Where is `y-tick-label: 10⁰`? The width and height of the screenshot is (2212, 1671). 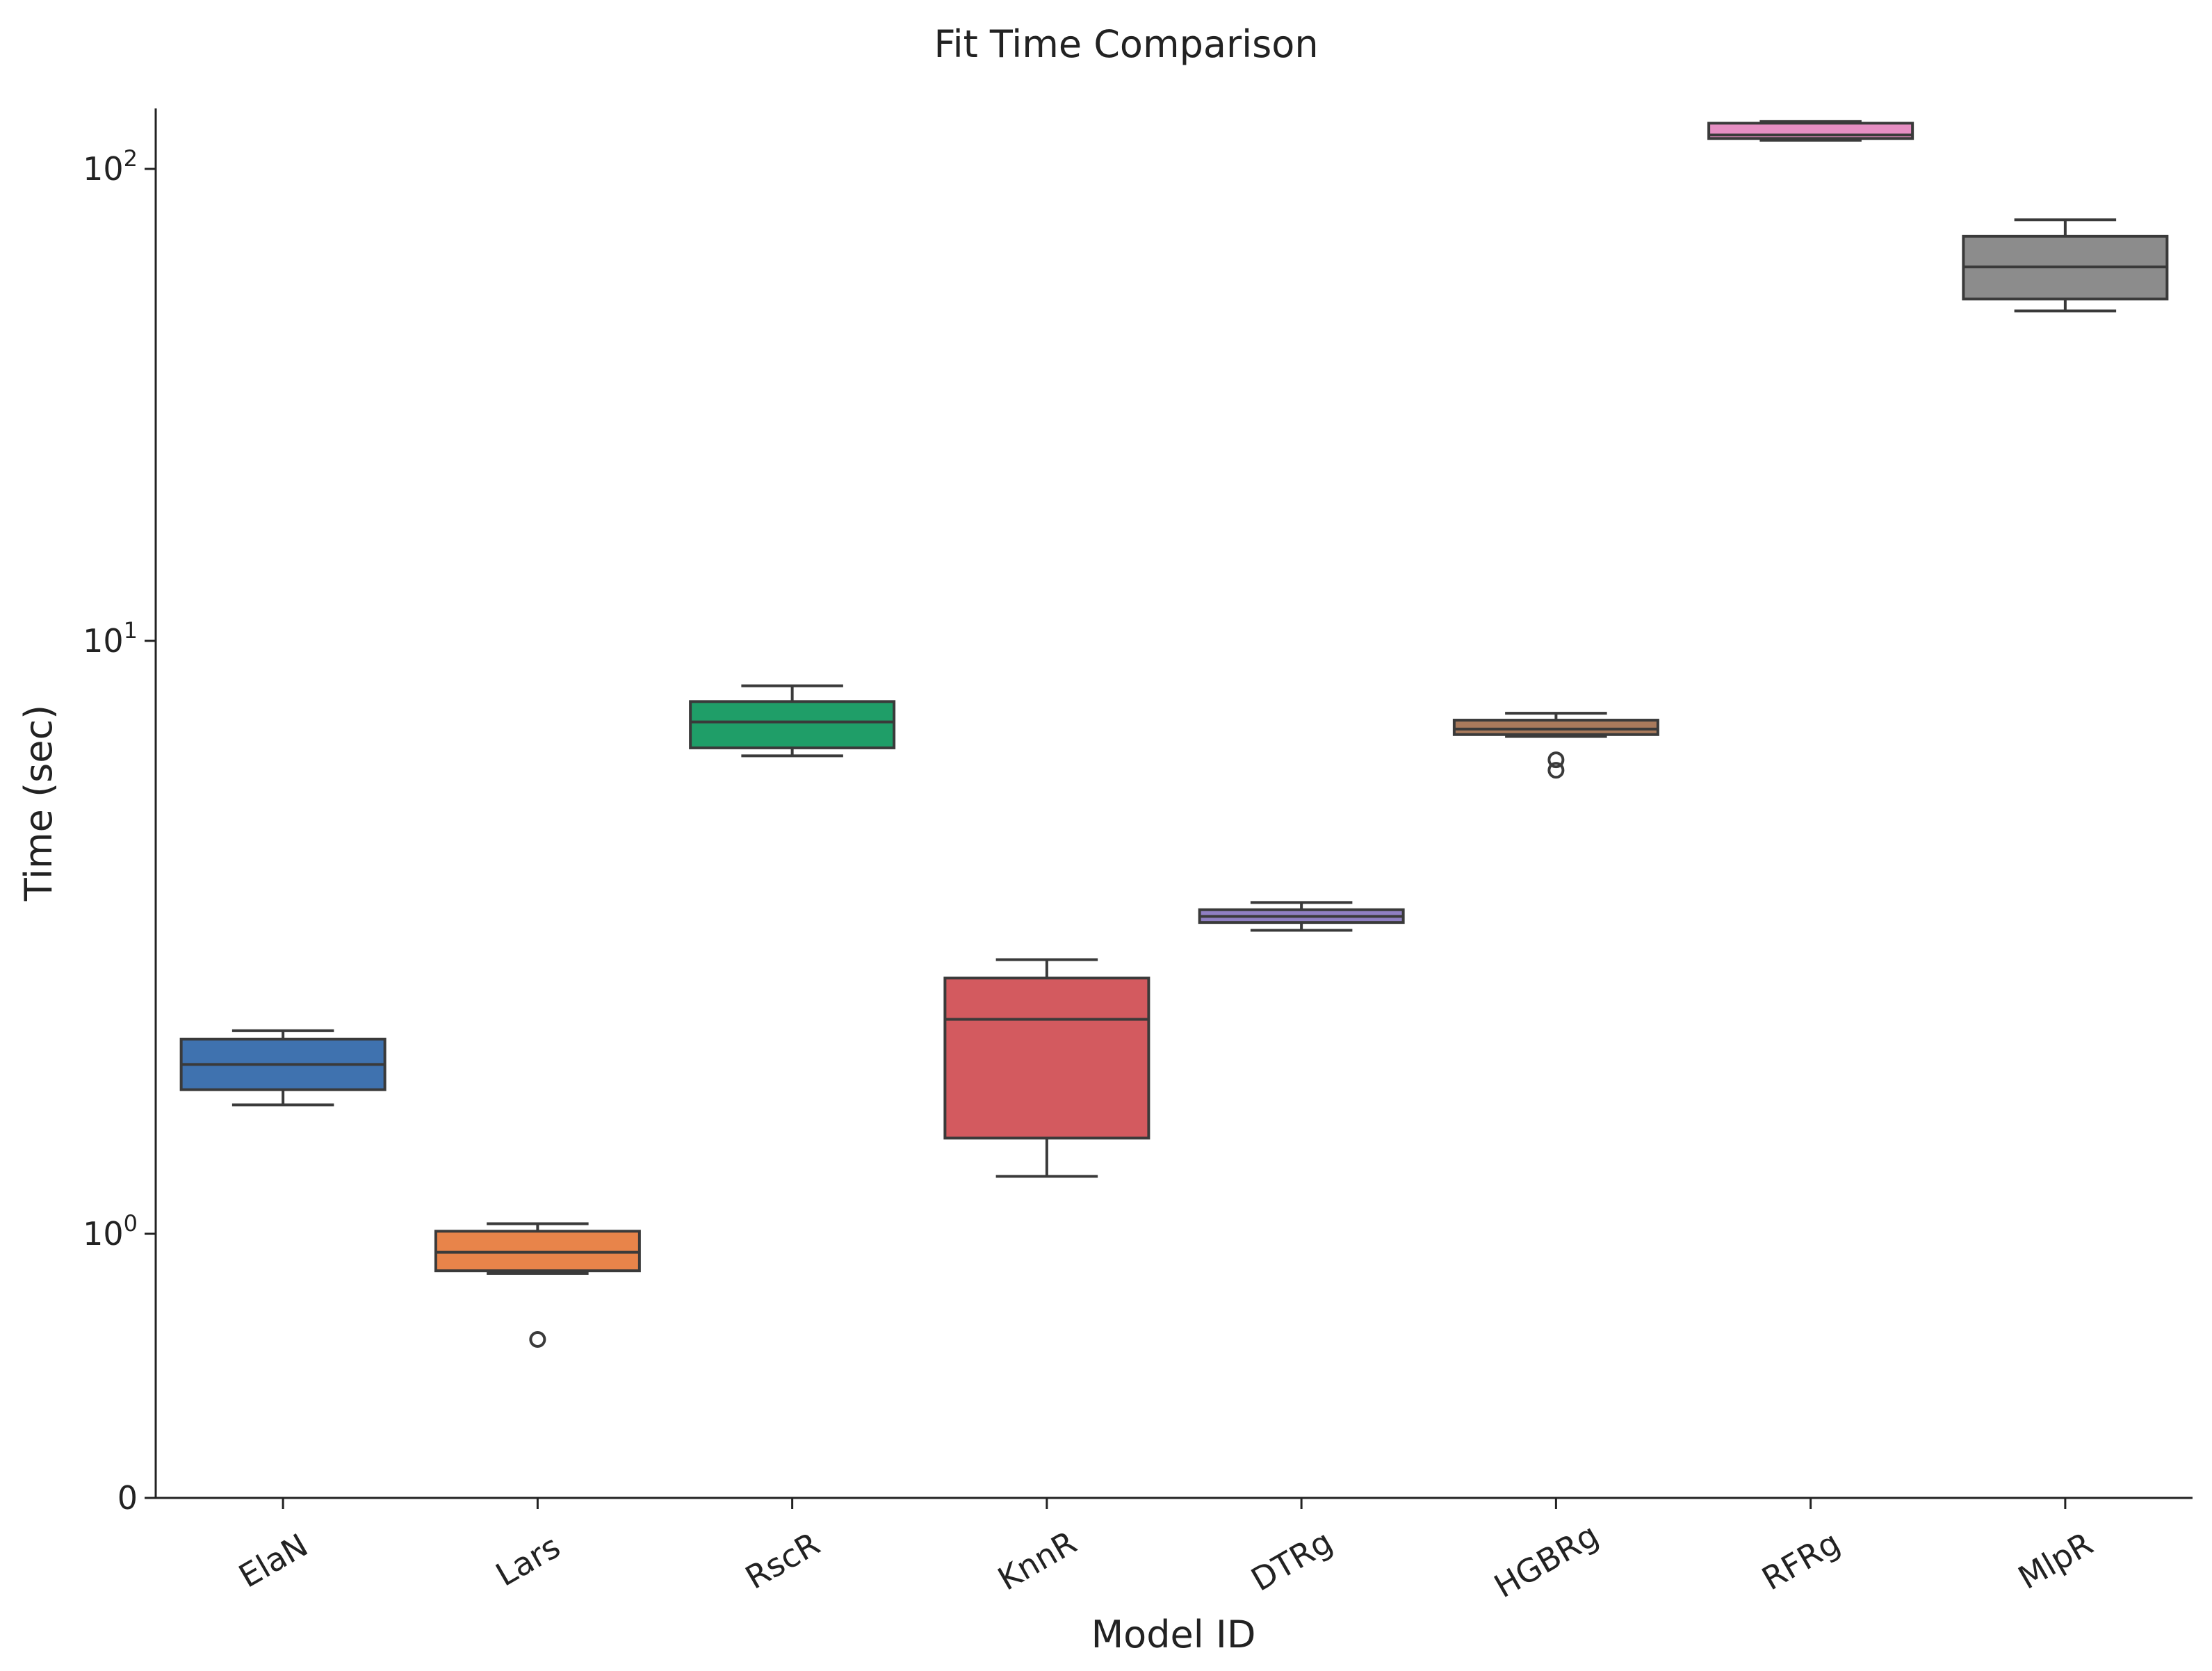
y-tick-label: 10⁰ is located at coordinates (110, 1232).